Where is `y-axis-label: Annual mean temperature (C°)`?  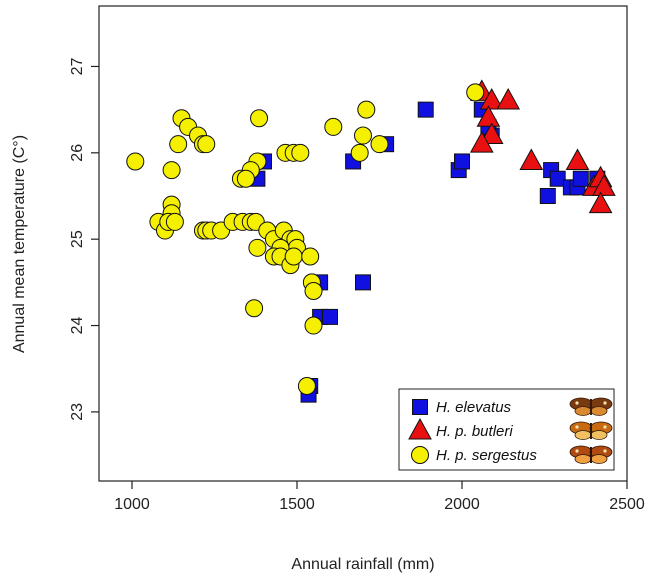
y-axis-label: Annual mean temperature (C°) is located at coordinates (19, 244).